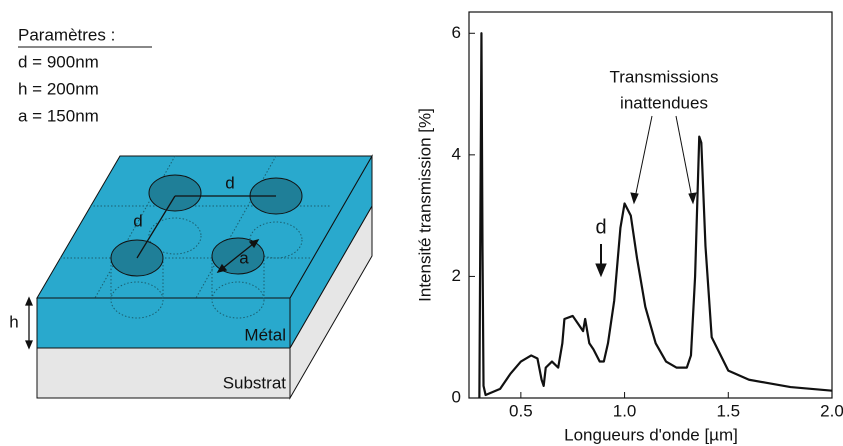  What do you see at coordinates (58, 115) in the screenshot?
I see `parameter: a = 150nm` at bounding box center [58, 115].